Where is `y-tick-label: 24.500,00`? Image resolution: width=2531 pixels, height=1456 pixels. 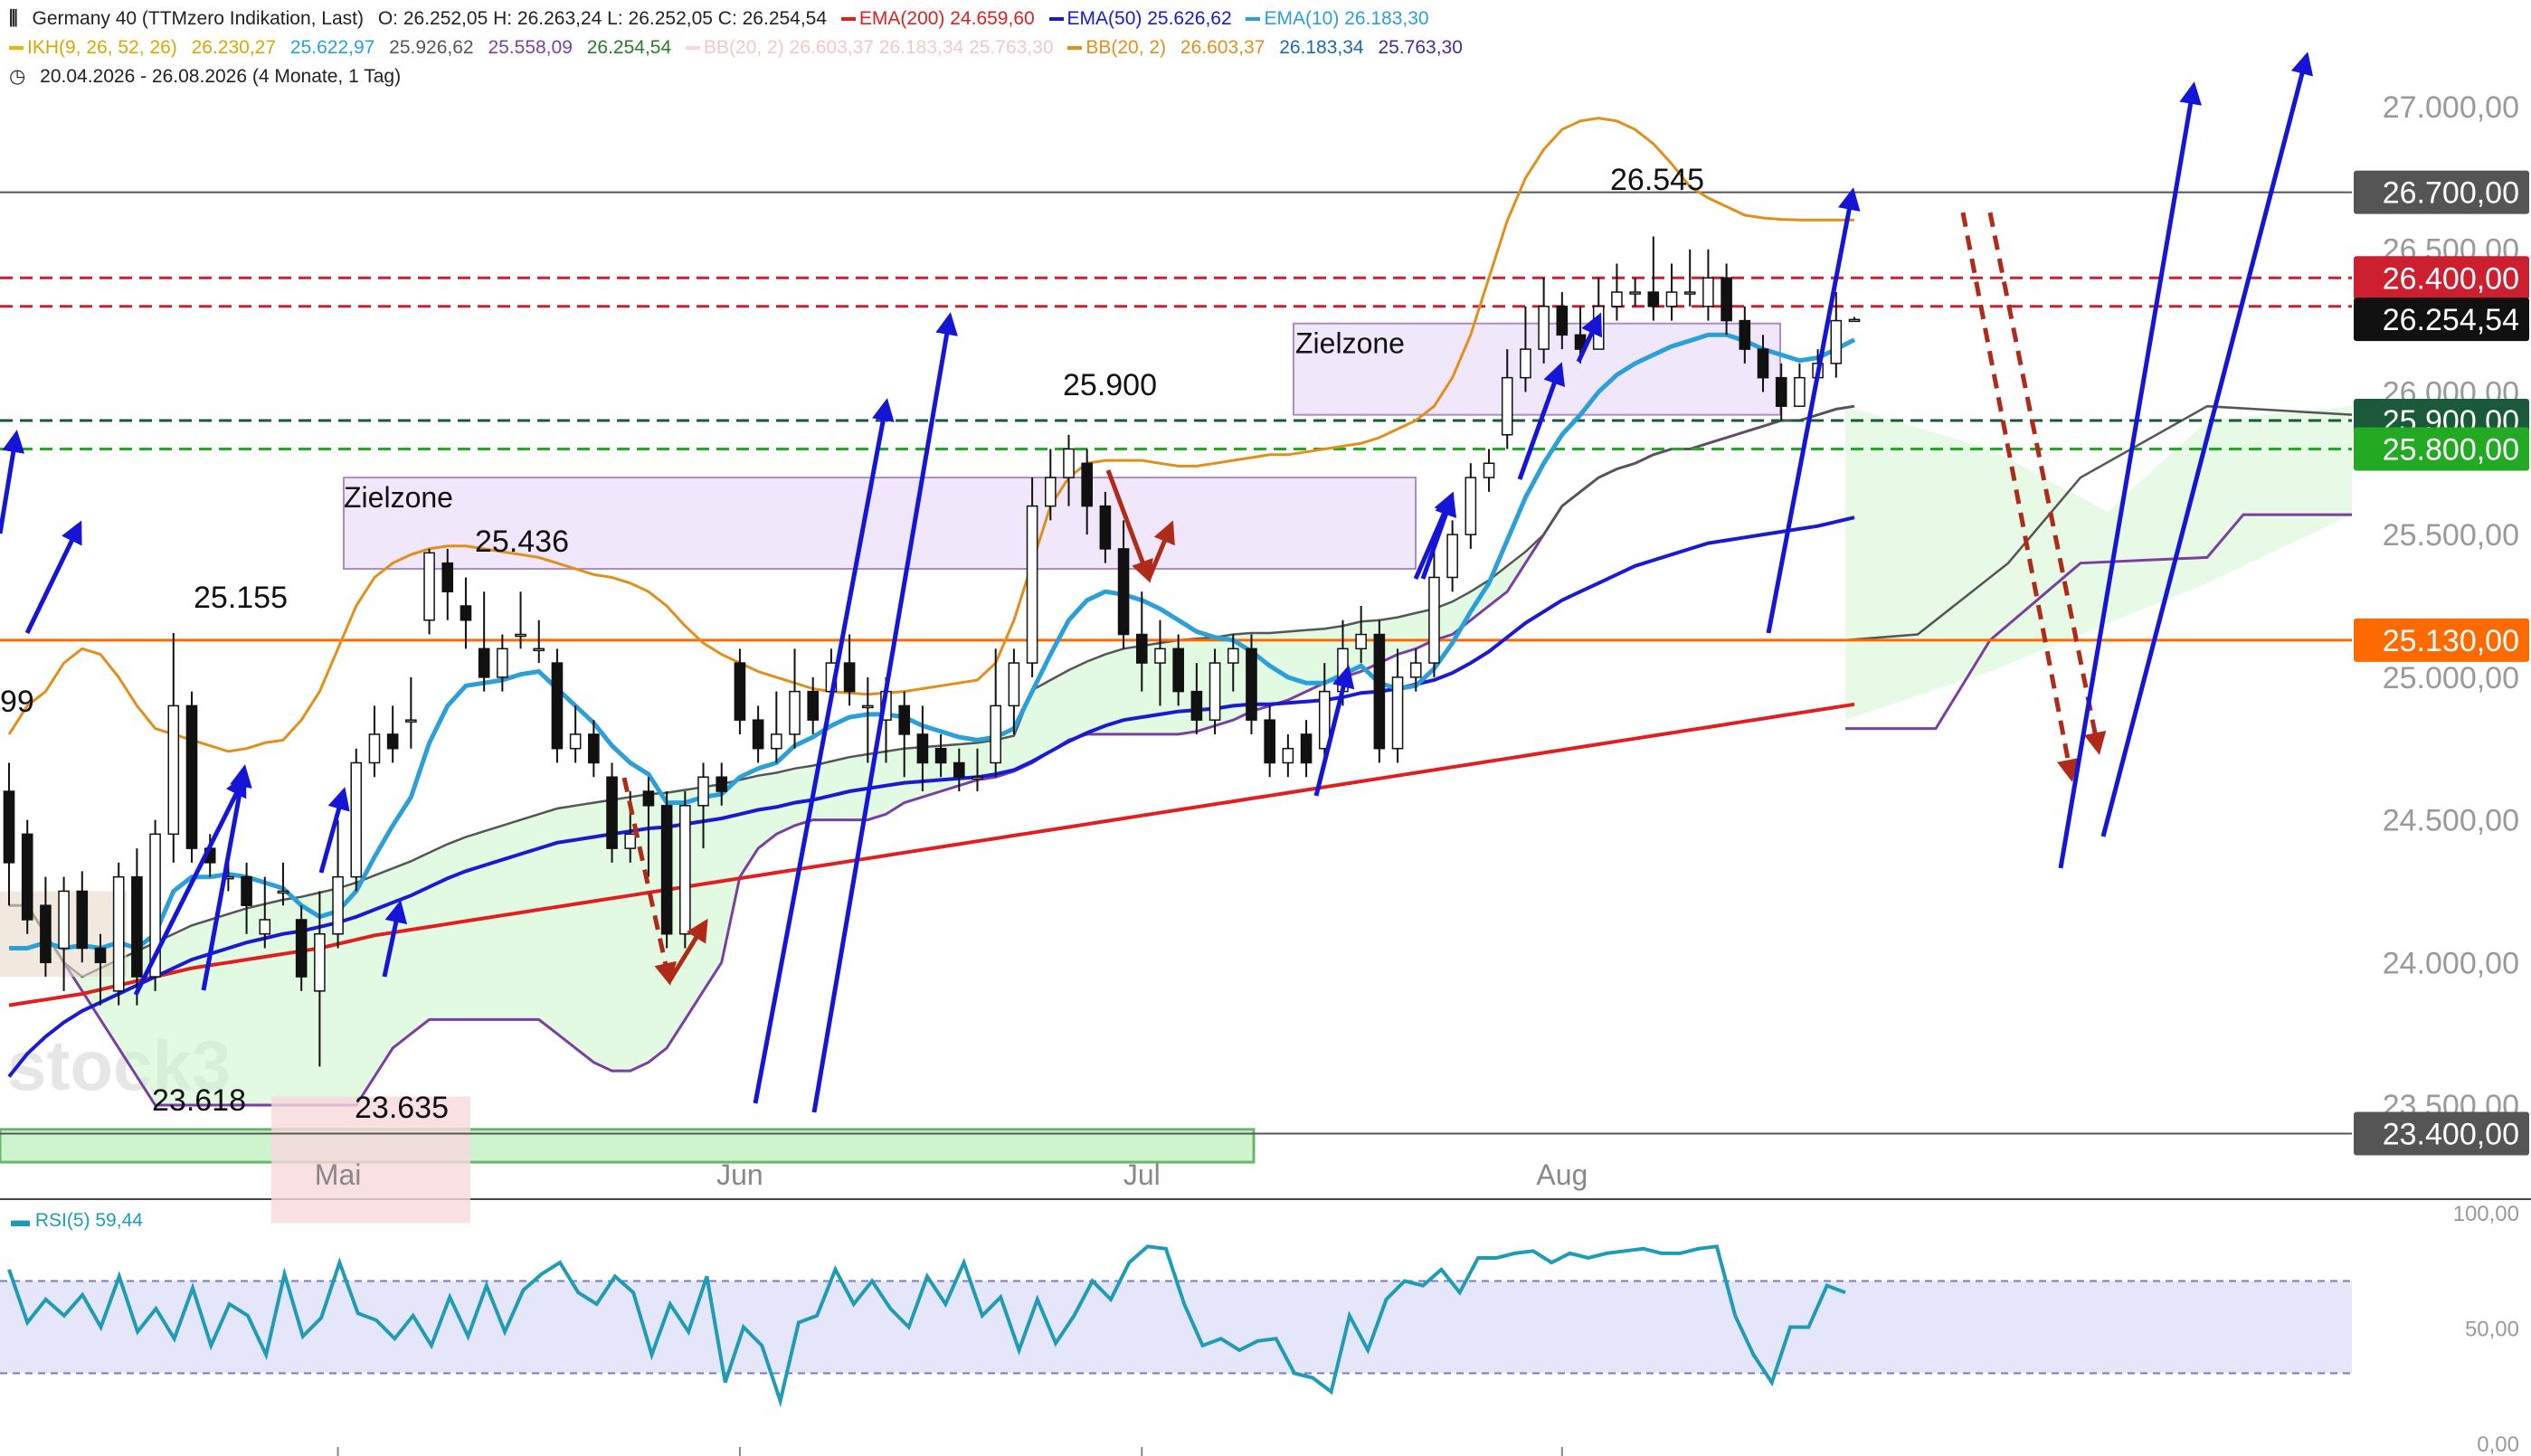 y-tick-label: 24.500,00 is located at coordinates (2451, 821).